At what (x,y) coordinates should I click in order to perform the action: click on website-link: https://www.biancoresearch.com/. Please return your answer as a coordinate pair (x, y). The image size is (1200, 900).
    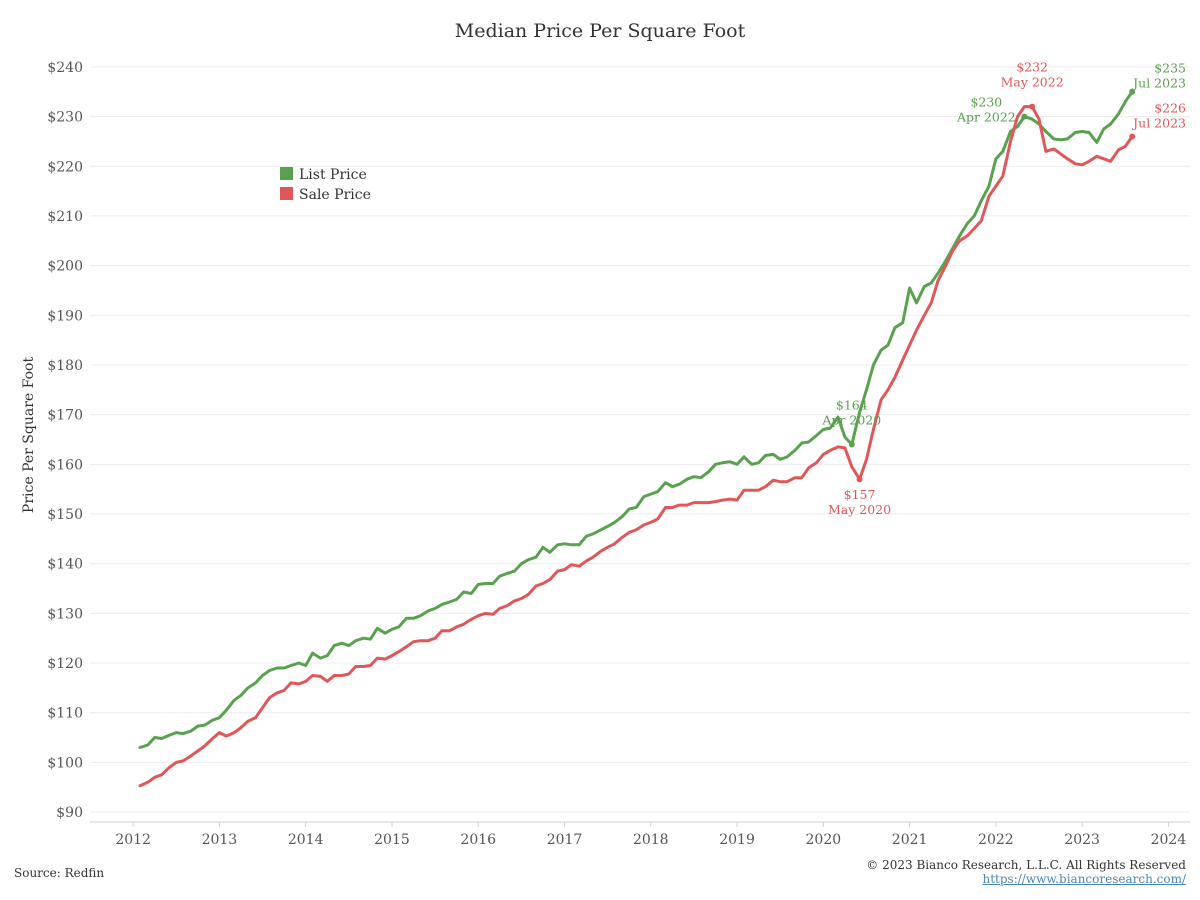
    Looking at the image, I should click on (1084, 879).